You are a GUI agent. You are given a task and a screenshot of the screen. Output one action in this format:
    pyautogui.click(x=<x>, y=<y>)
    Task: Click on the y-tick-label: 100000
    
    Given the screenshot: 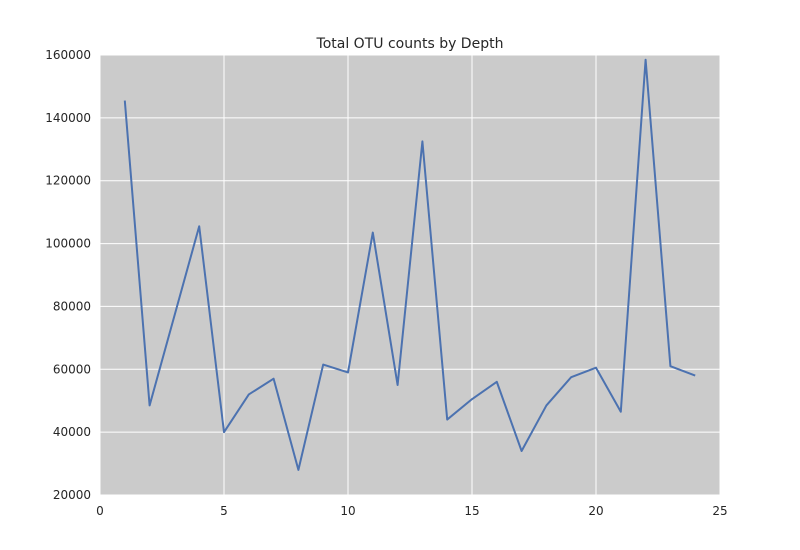 What is the action you would take?
    pyautogui.click(x=68, y=244)
    